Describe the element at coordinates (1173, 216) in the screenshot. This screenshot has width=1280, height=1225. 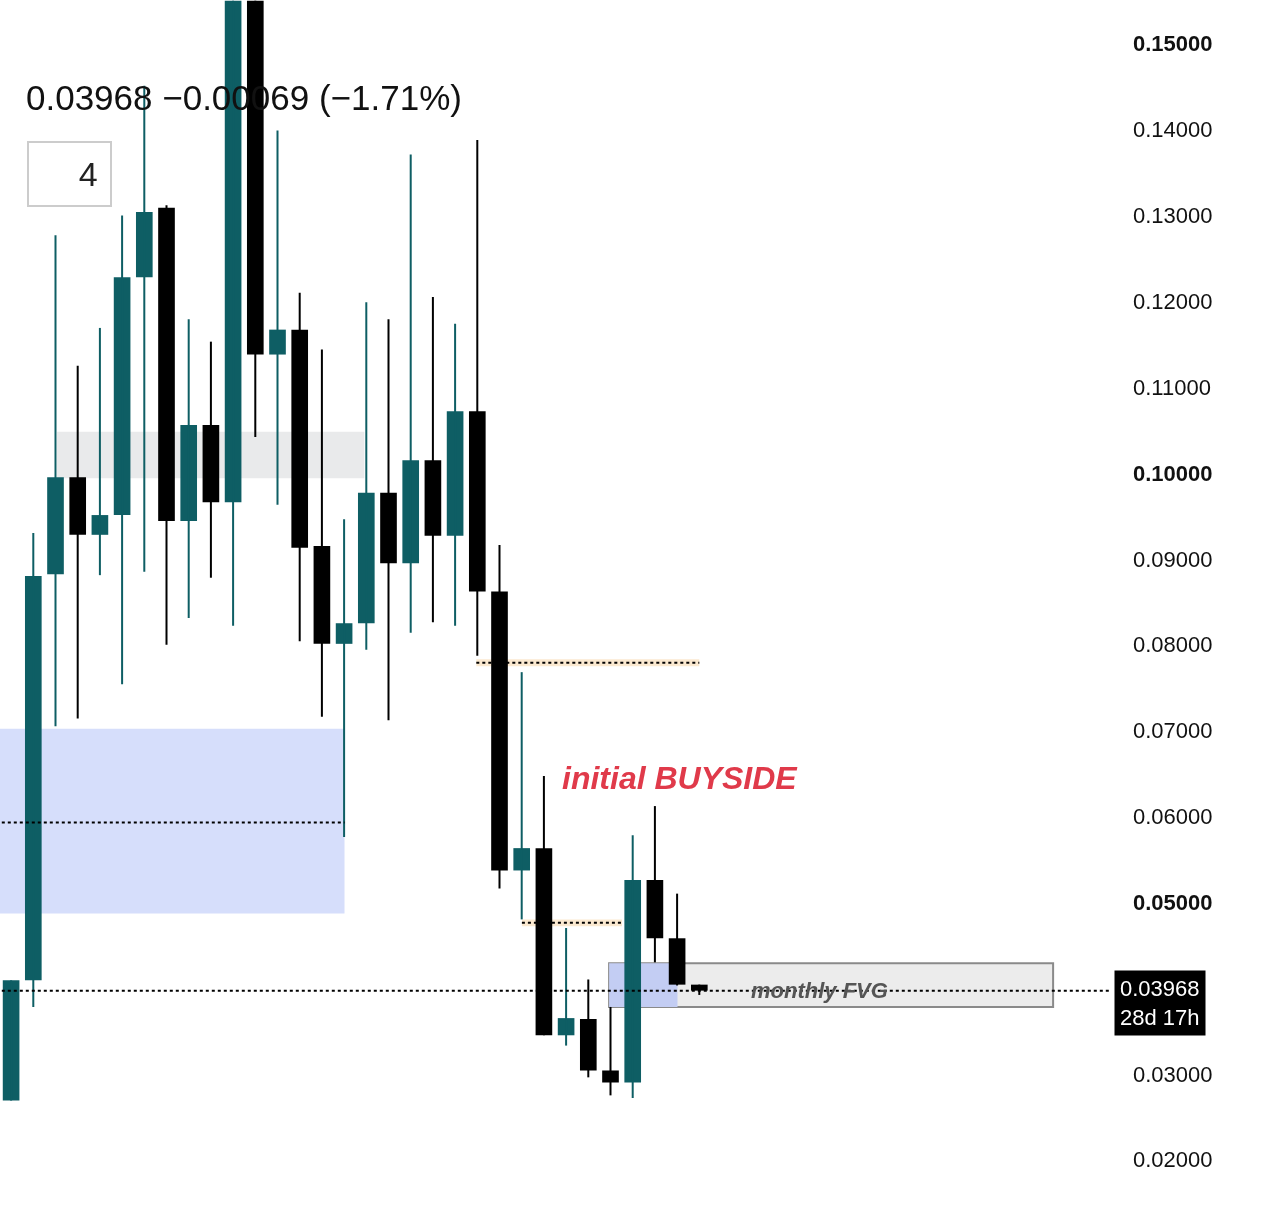
I see `y-tick-label: 0.13000` at that location.